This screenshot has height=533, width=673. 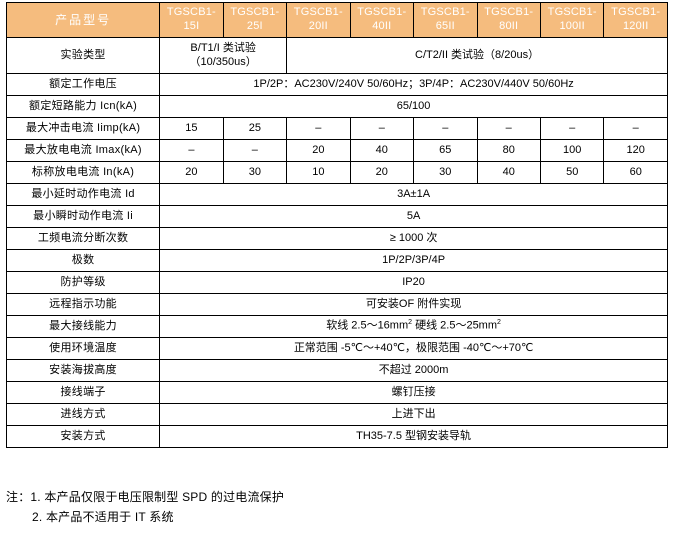 What do you see at coordinates (83, 216) in the screenshot?
I see `row-label-min-instant-current: 最小瞬时动作电流 Ii` at bounding box center [83, 216].